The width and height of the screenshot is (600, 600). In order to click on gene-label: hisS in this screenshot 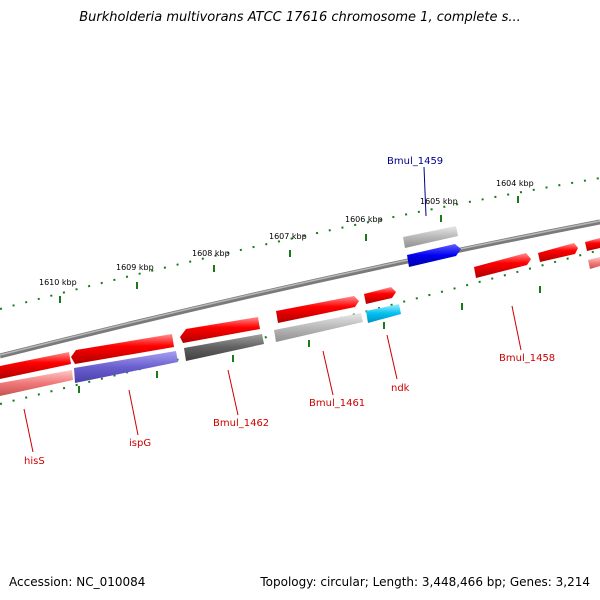, I will do `click(34, 461)`.